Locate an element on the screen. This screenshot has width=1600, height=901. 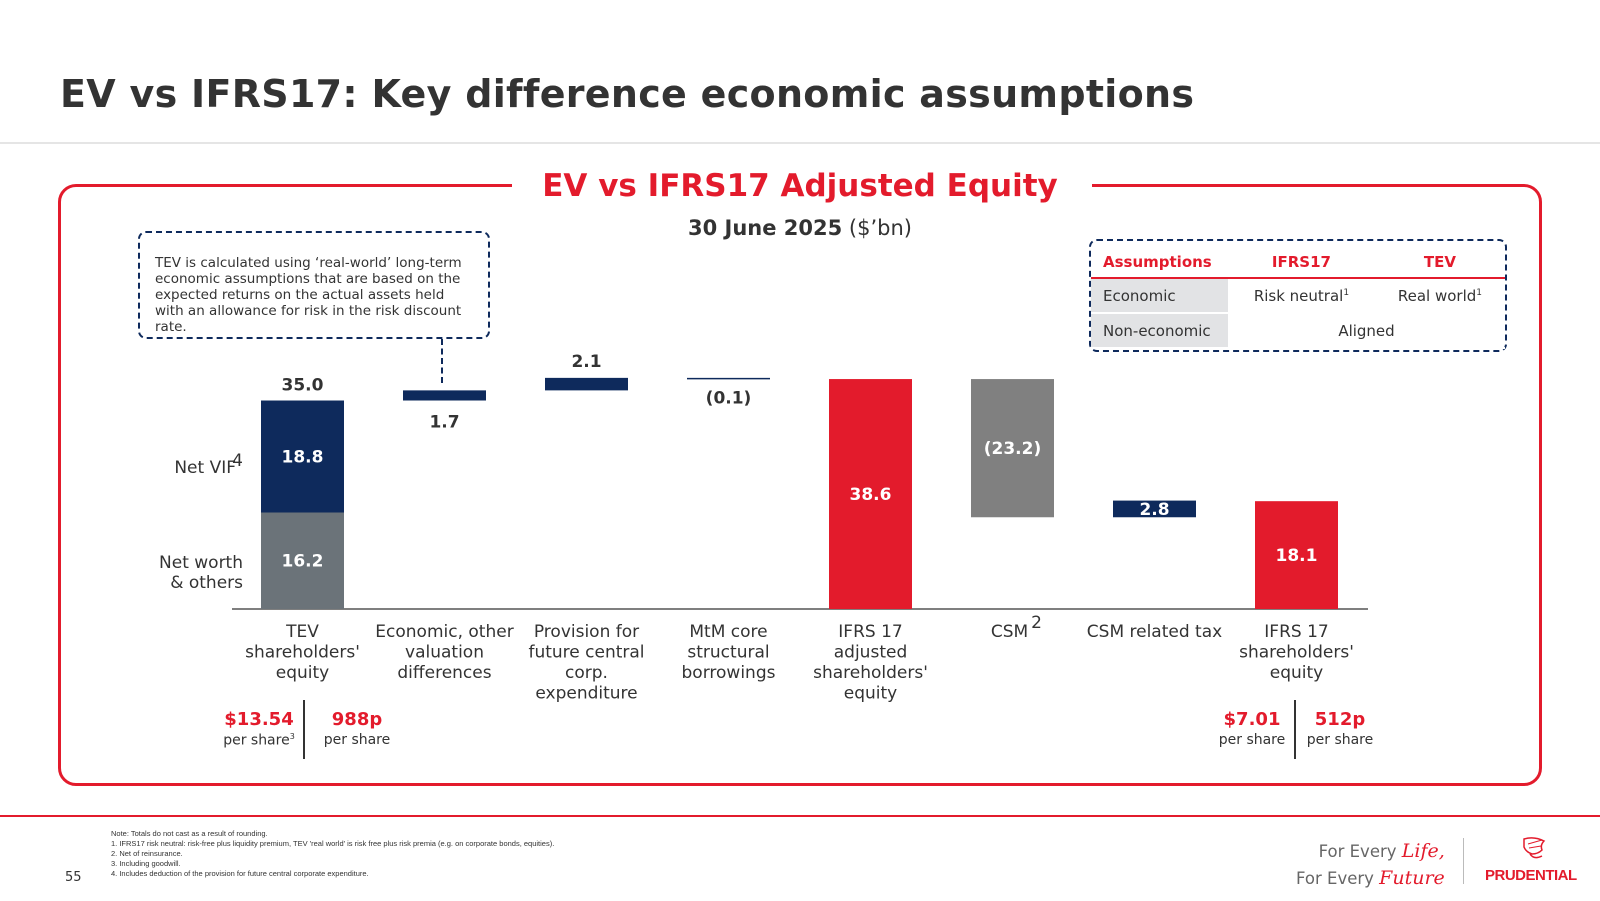
ifrs-per-share-usd-unit: per share is located at coordinates (1252, 740).